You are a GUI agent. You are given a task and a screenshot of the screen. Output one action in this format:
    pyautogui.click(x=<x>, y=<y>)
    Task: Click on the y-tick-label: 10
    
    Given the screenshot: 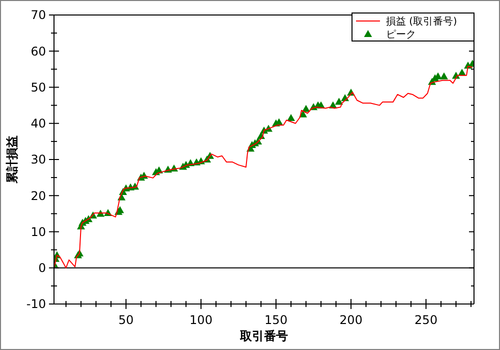 What is the action you would take?
    pyautogui.click(x=38, y=231)
    